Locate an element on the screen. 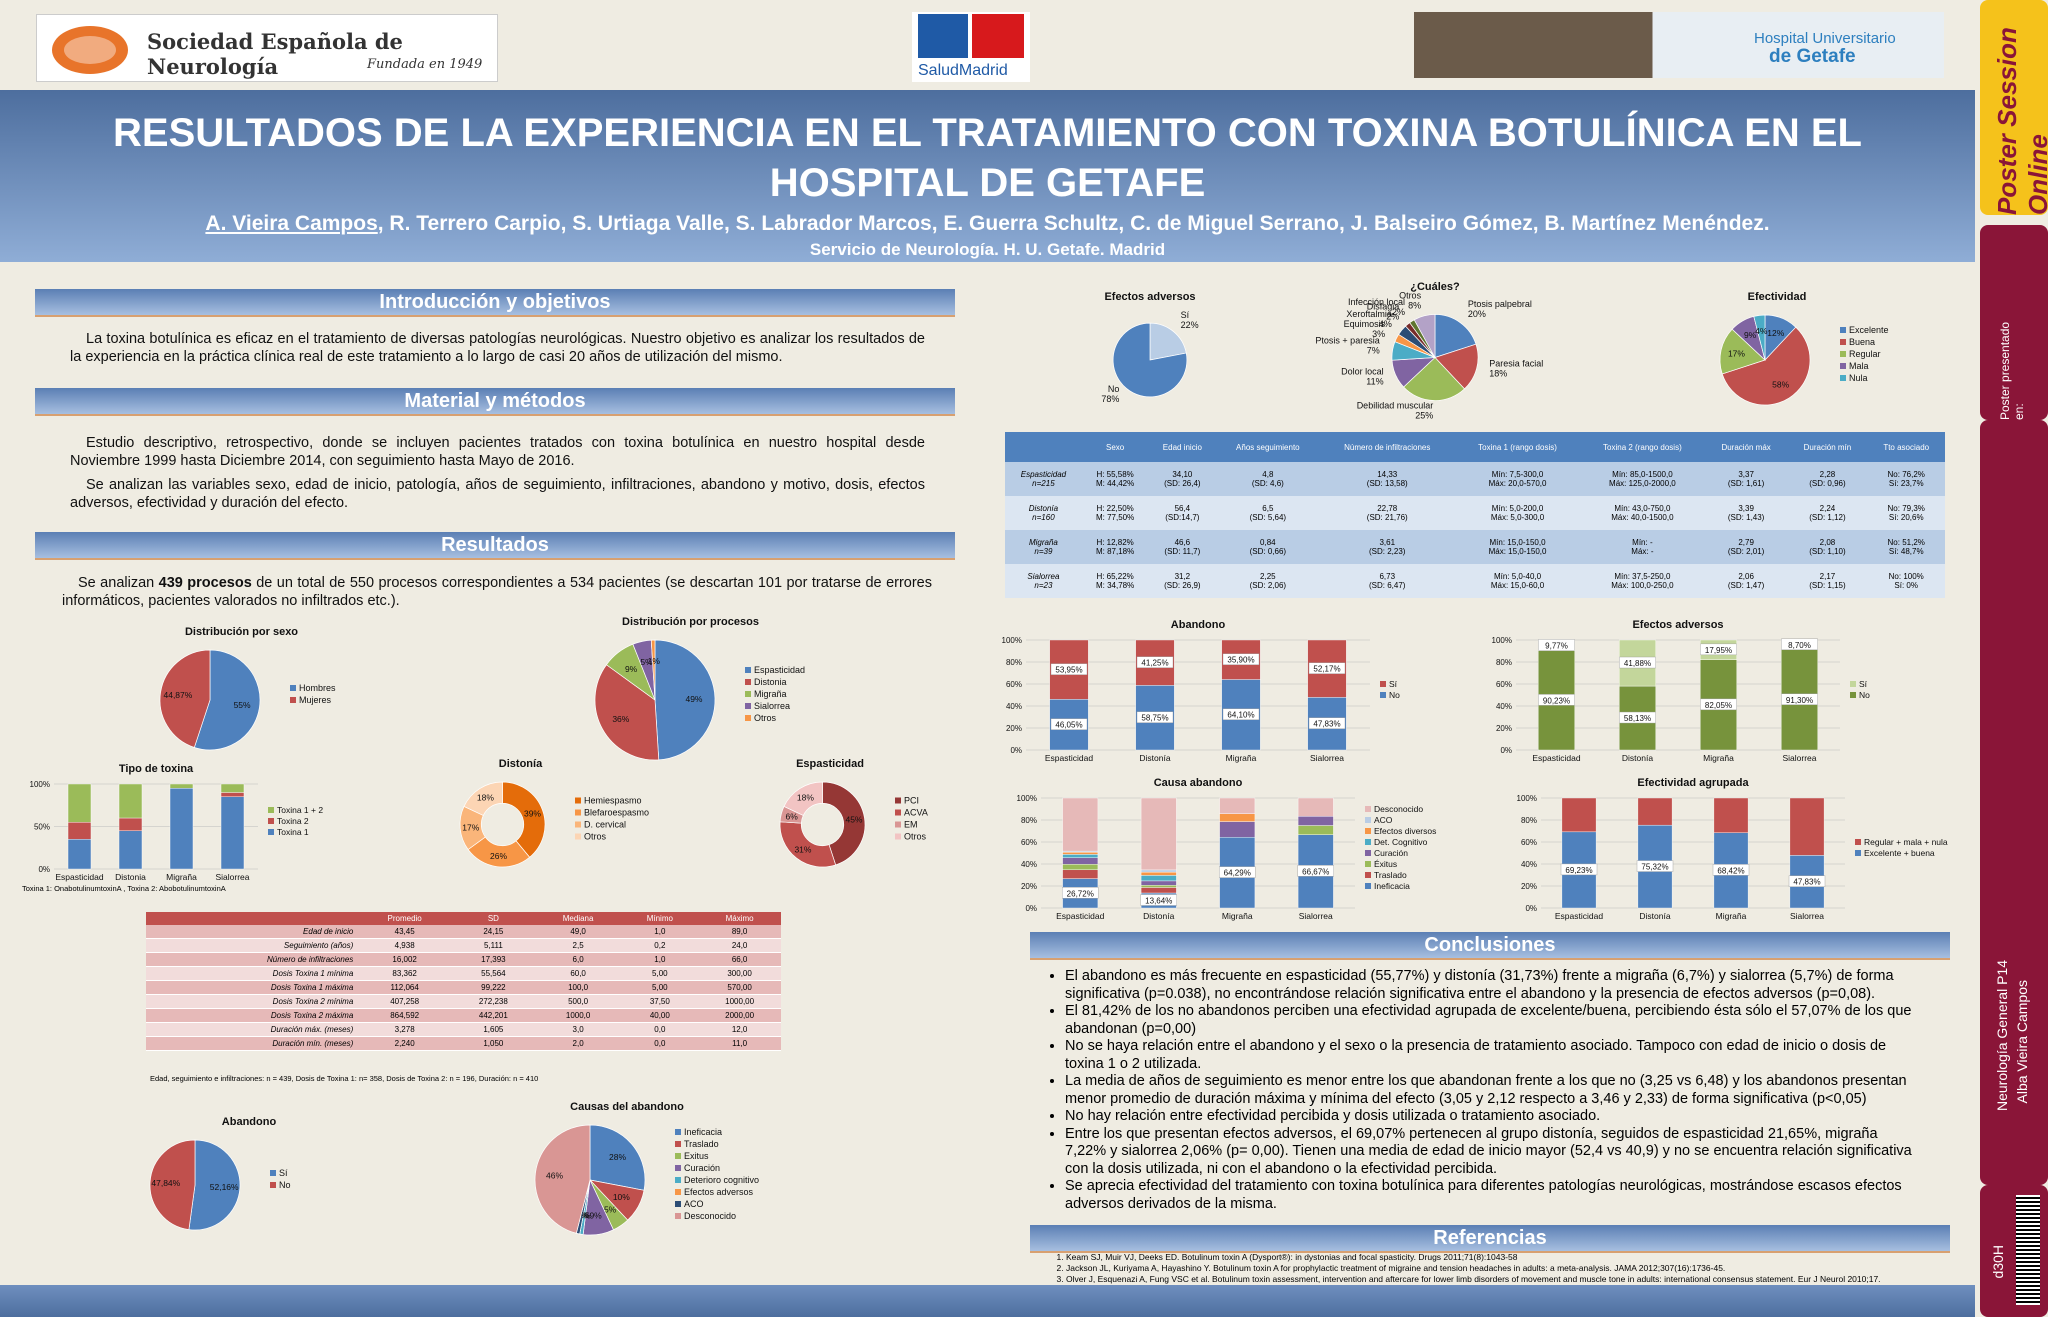 The height and width of the screenshot is (1317, 2048). cell: 3,37 (SD: 1,61) is located at coordinates (1746, 479).